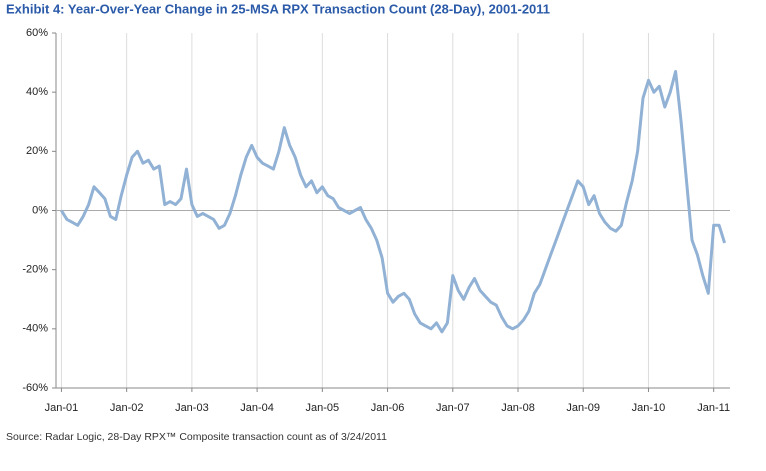 This screenshot has height=471, width=766. What do you see at coordinates (257, 408) in the screenshot?
I see `x-tick-label: Jan-04` at bounding box center [257, 408].